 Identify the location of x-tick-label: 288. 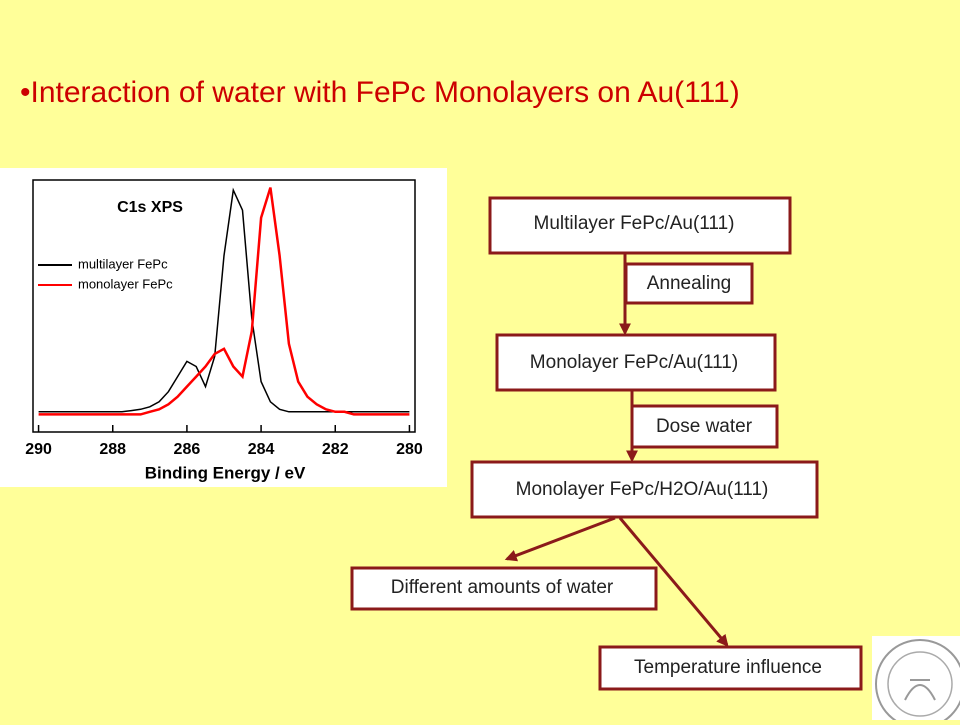
(112, 449).